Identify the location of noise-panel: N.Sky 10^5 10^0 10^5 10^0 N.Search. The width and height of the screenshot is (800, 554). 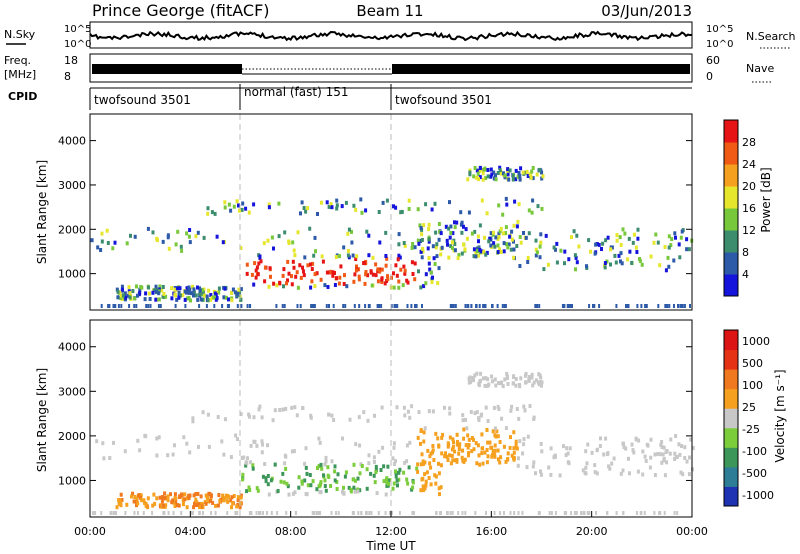
(400, 35).